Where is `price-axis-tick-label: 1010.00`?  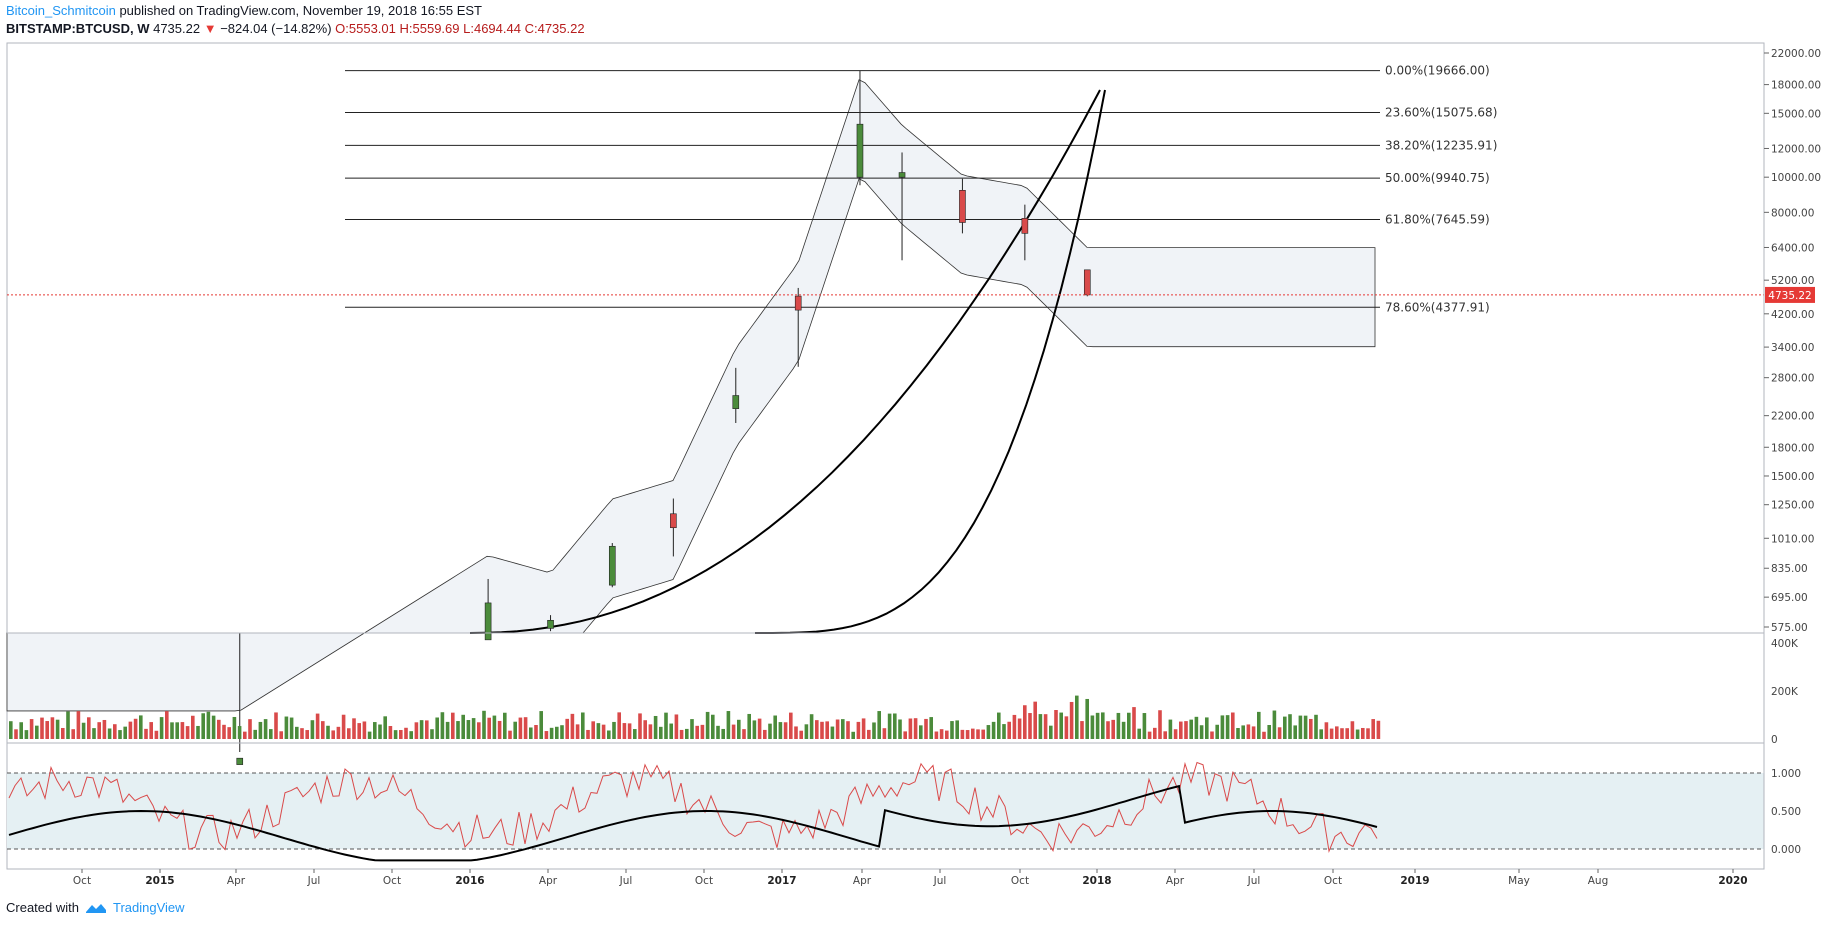 price-axis-tick-label: 1010.00 is located at coordinates (1792, 539).